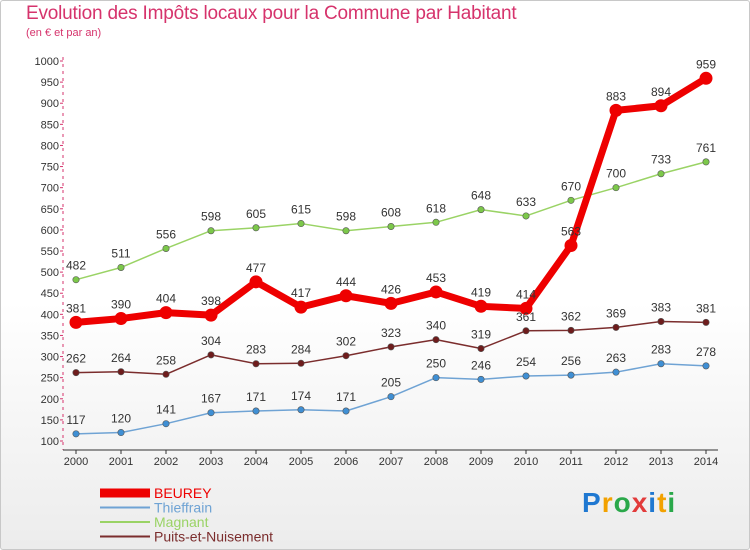 The width and height of the screenshot is (750, 550). I want to click on data-label-puits-et-nuisement: 381, so click(706, 308).